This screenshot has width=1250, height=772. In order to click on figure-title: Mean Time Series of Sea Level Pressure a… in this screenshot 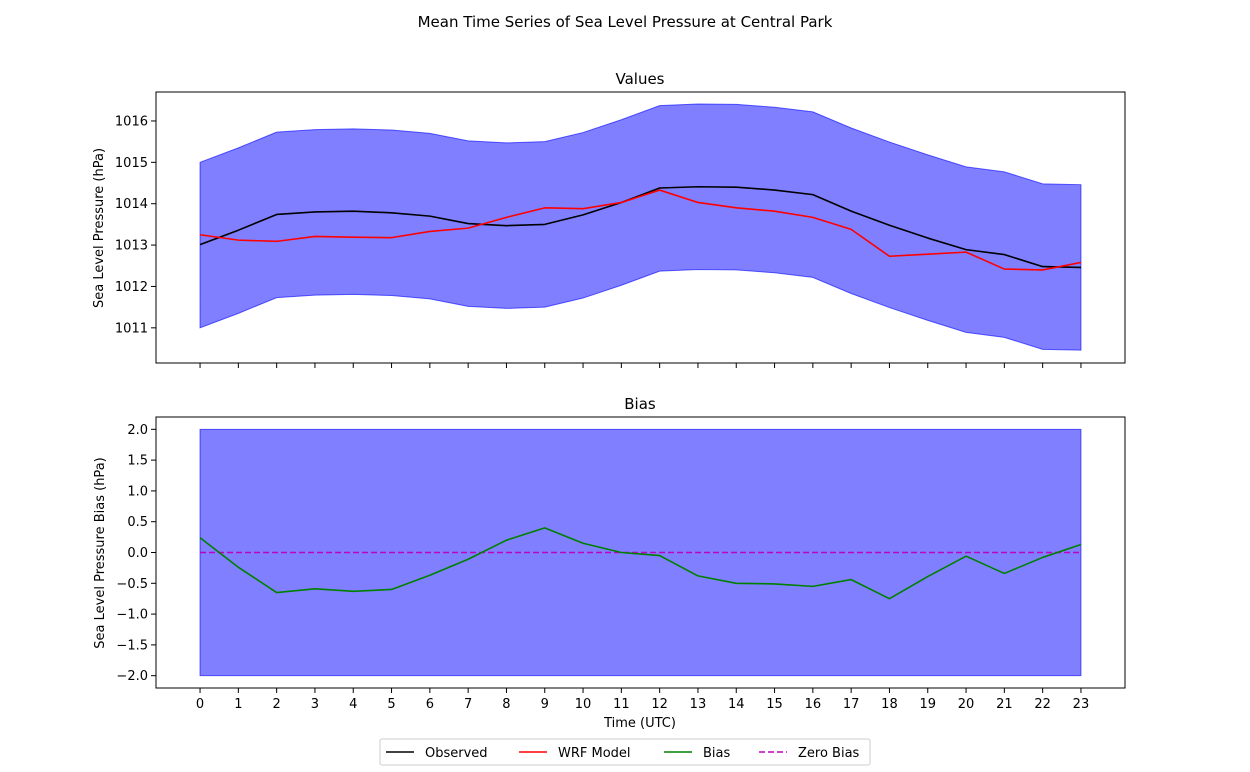, I will do `click(625, 22)`.